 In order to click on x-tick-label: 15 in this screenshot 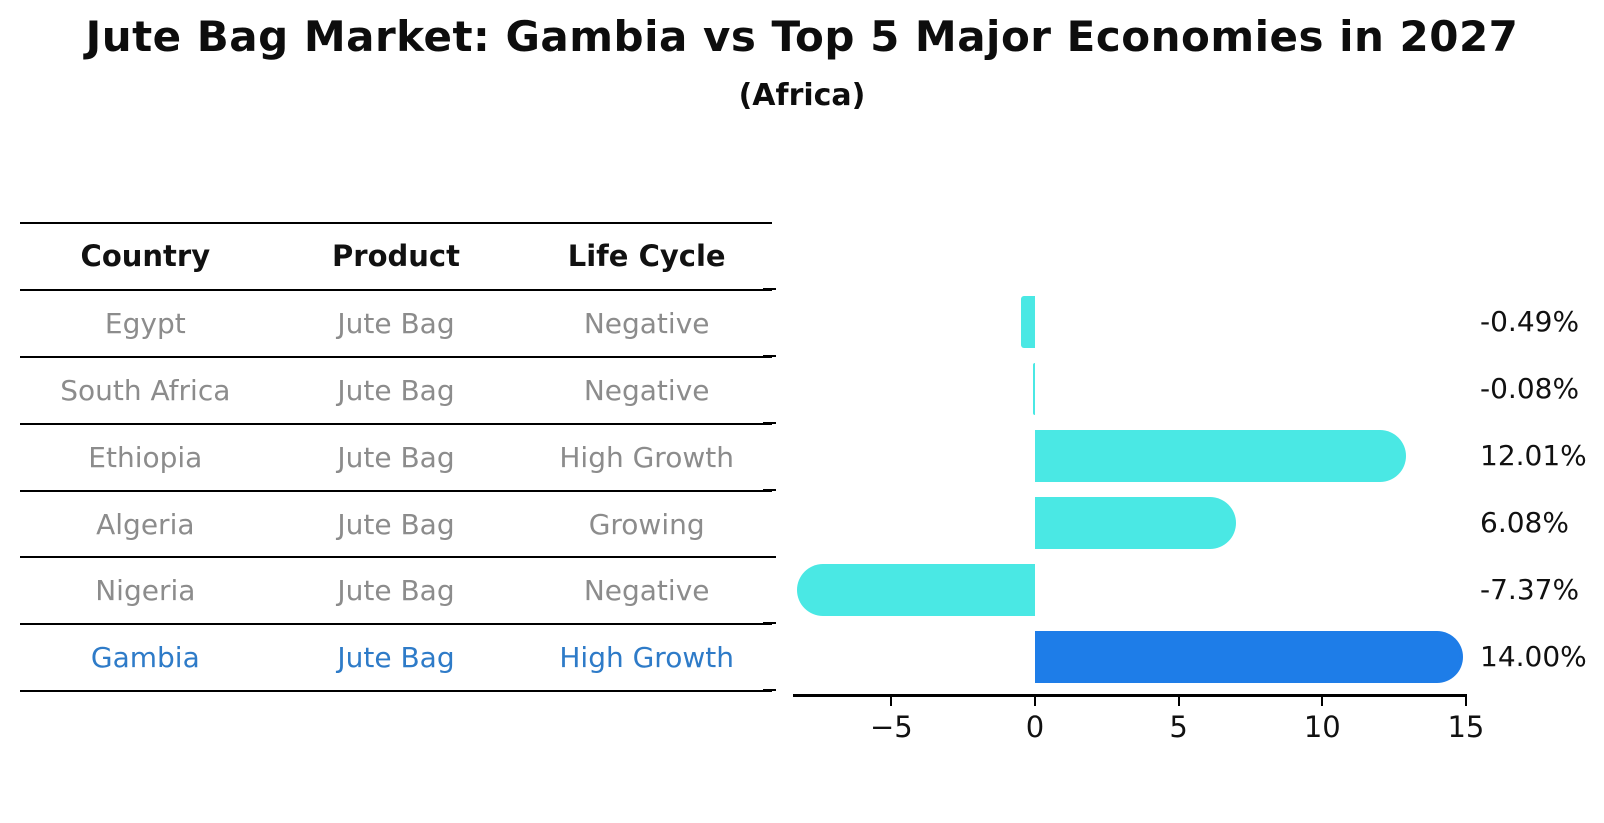, I will do `click(1466, 727)`.